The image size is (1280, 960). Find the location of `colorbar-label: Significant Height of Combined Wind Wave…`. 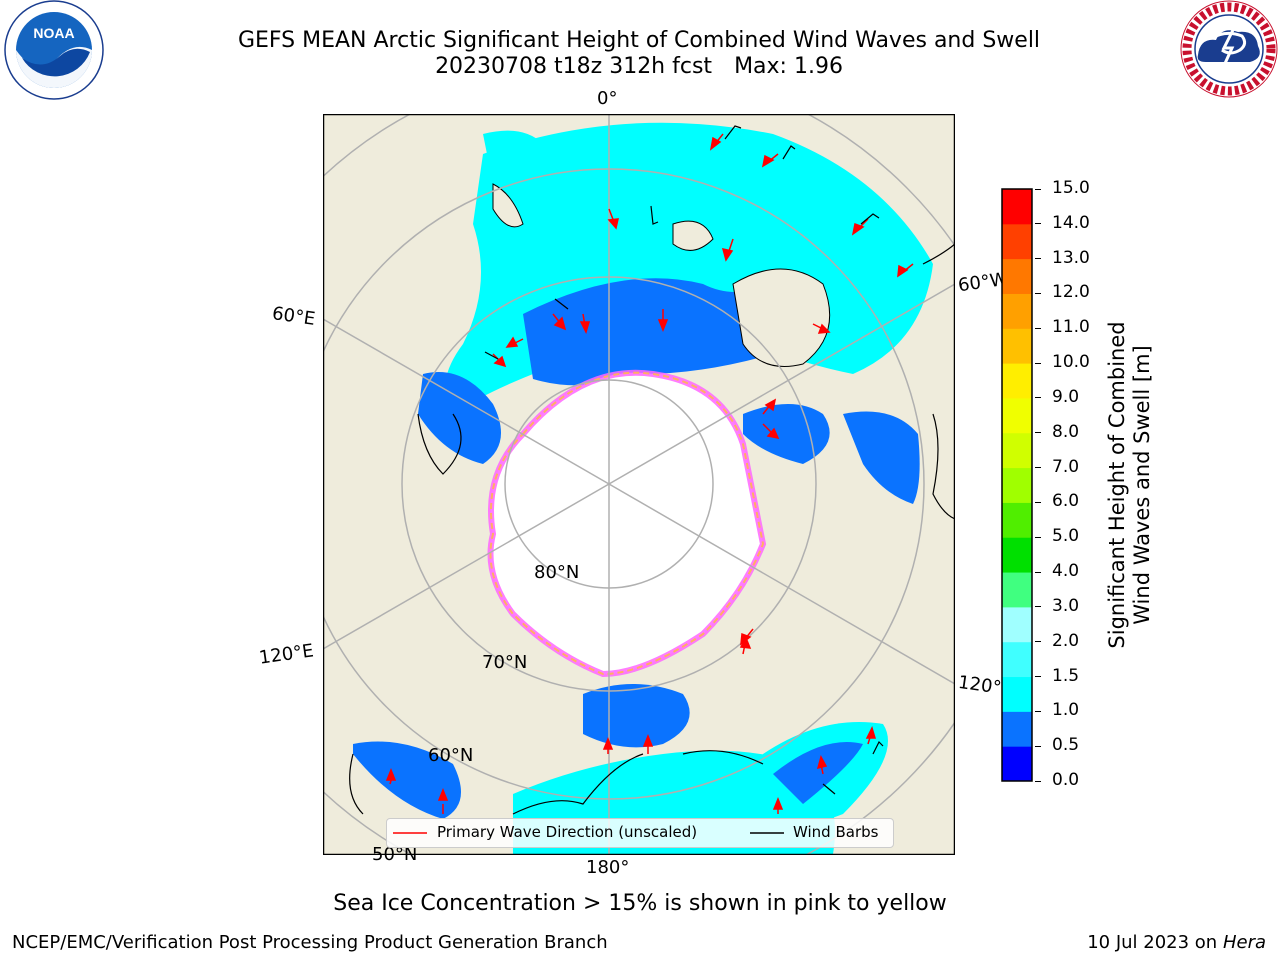

colorbar-label: Significant Height of Combined Wind Wave… is located at coordinates (1130, 484).